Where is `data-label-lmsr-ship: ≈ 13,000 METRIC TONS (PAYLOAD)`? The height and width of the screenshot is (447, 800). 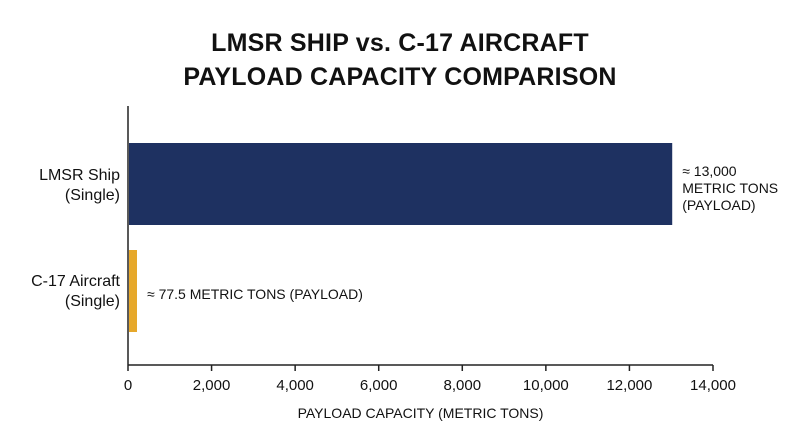
data-label-lmsr-ship: ≈ 13,000 METRIC TONS (PAYLOAD) is located at coordinates (730, 188).